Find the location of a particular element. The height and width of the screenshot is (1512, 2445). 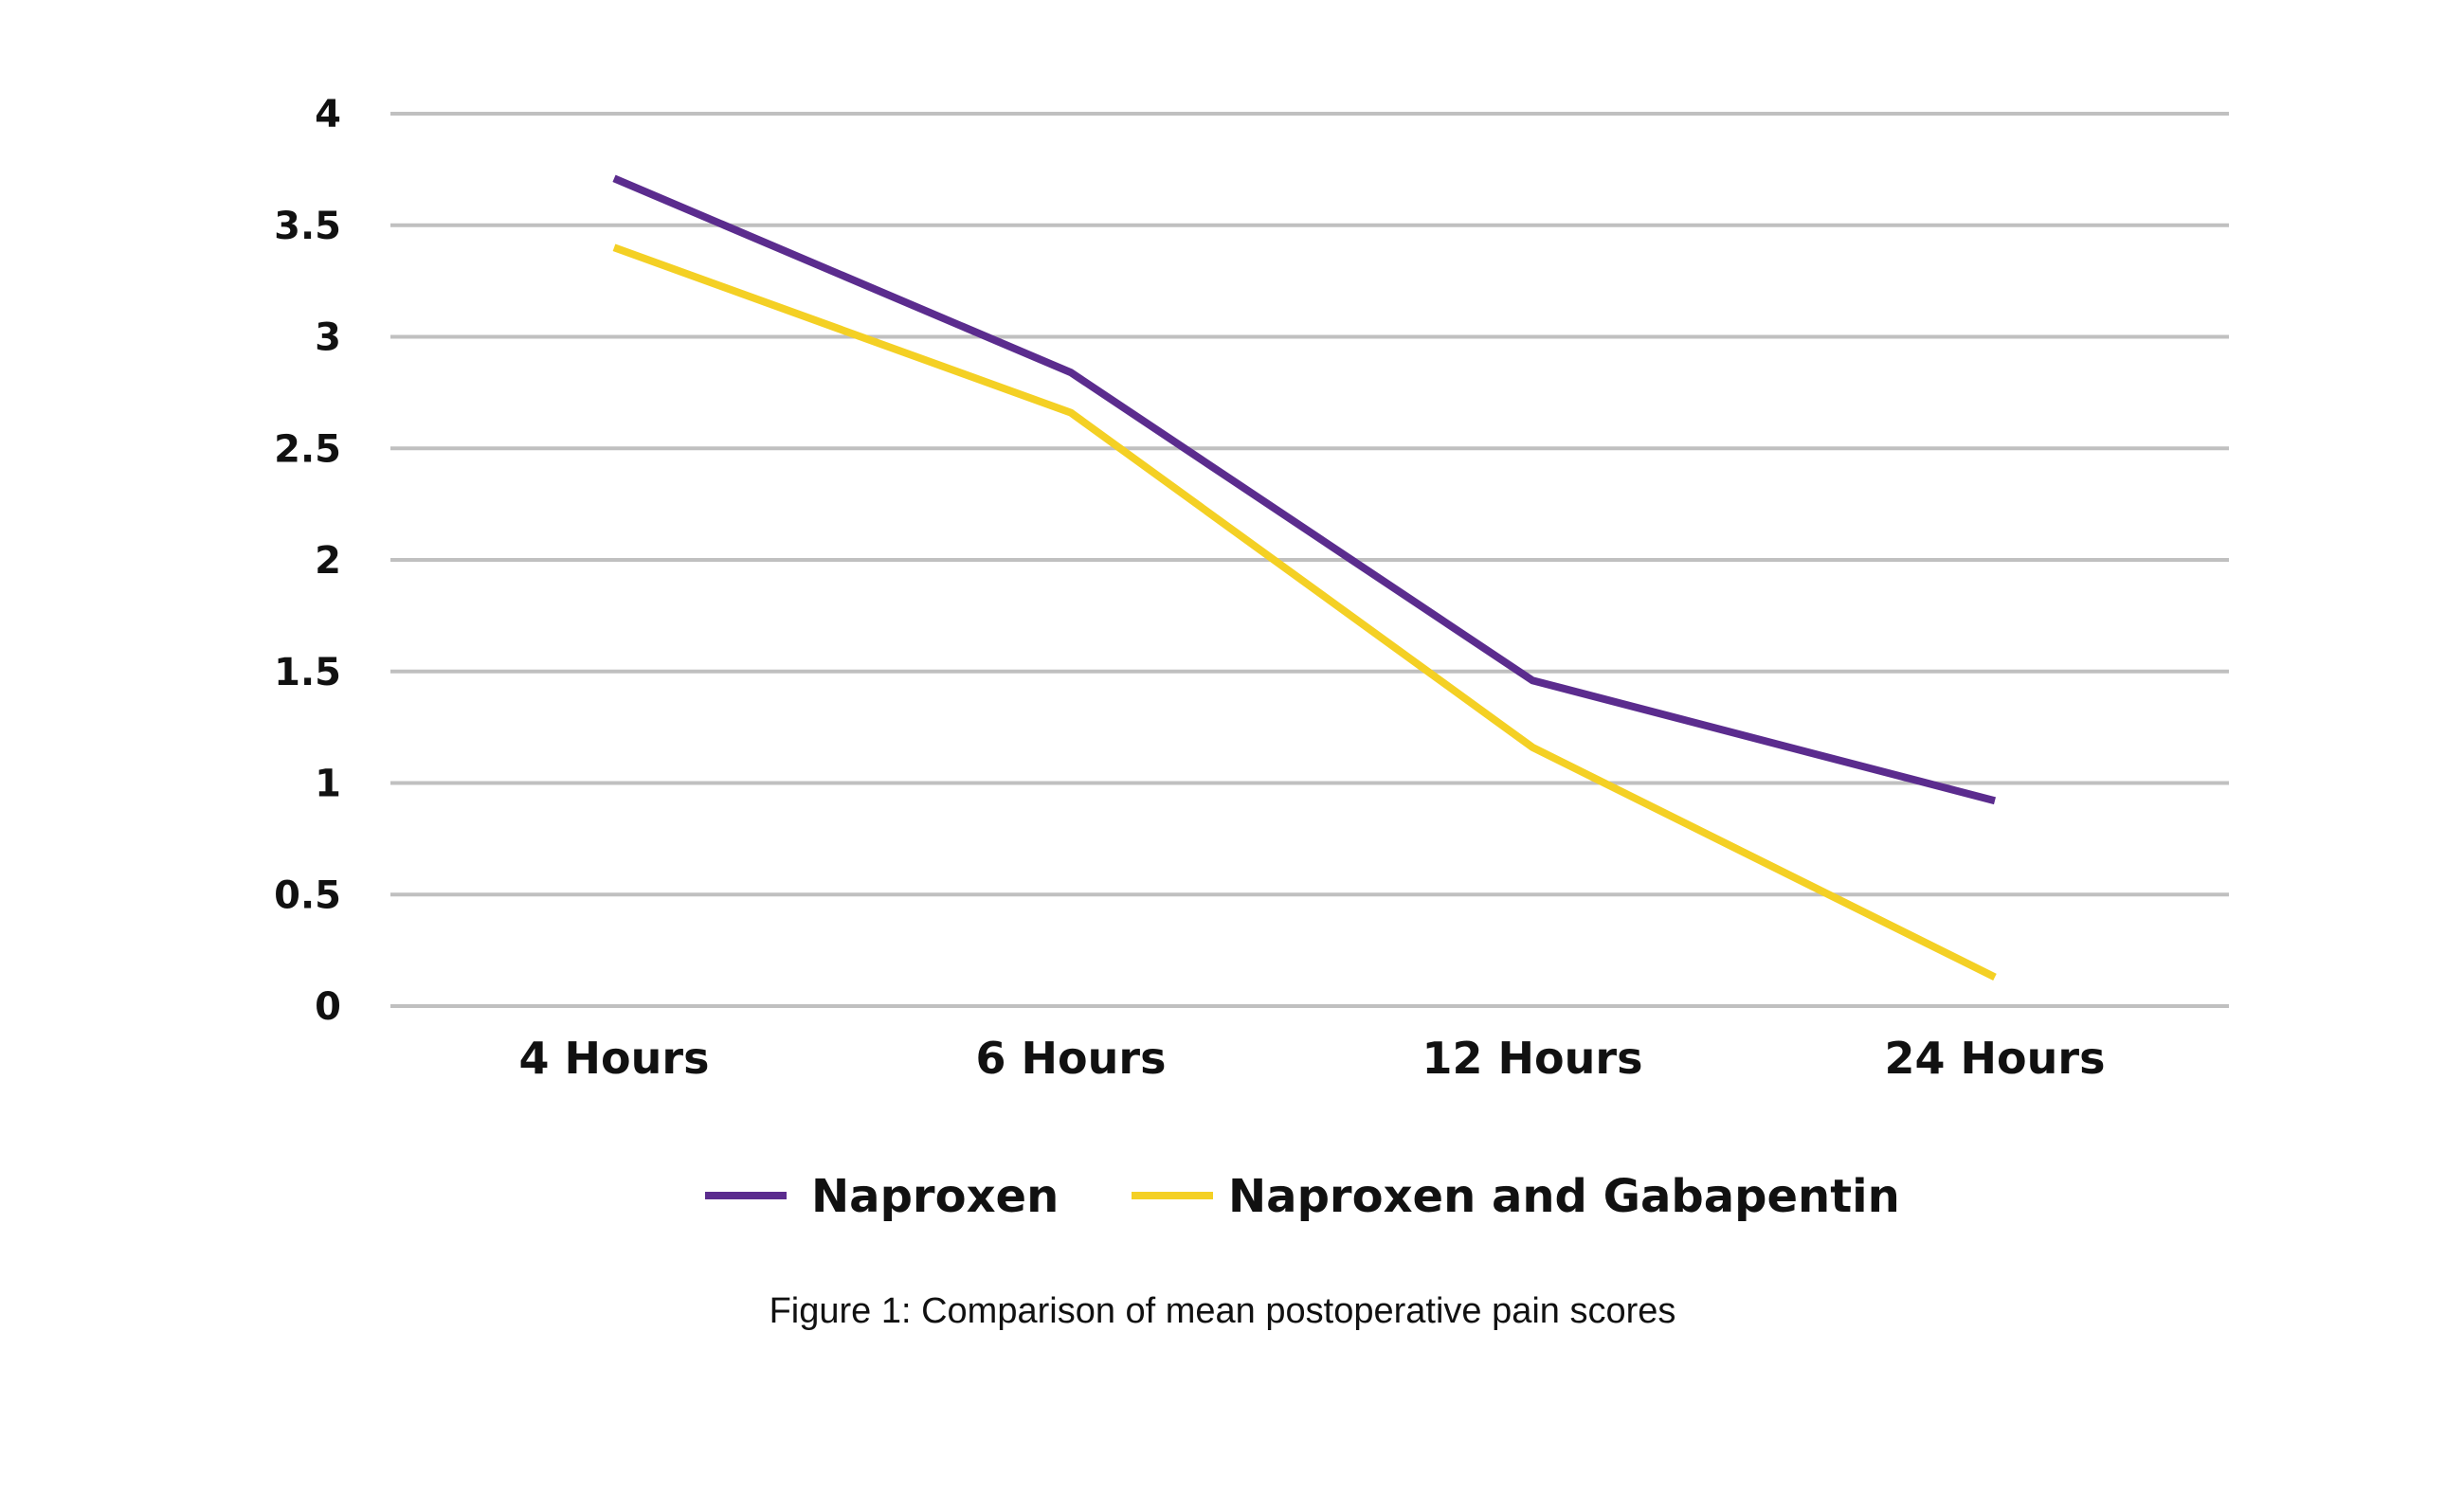

x-tick-label: 6 Hours is located at coordinates (1071, 1058).